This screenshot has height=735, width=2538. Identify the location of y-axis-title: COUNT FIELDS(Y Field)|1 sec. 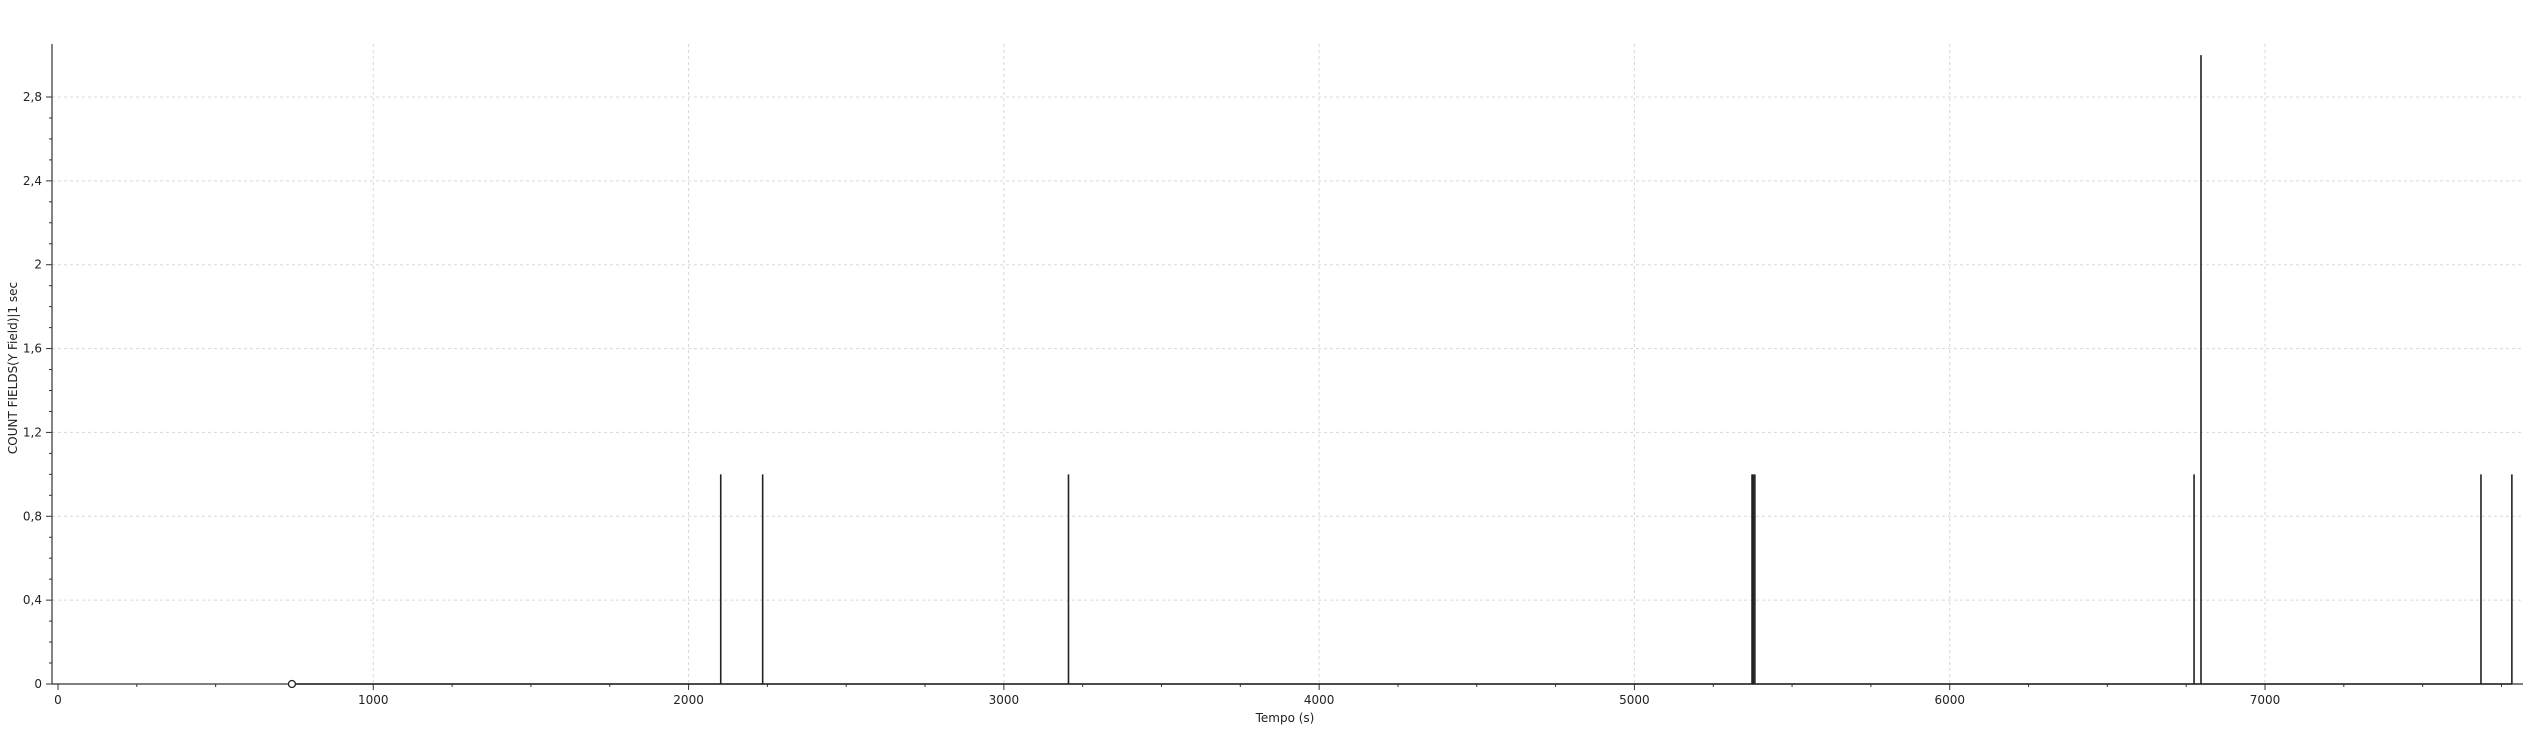
(13, 368).